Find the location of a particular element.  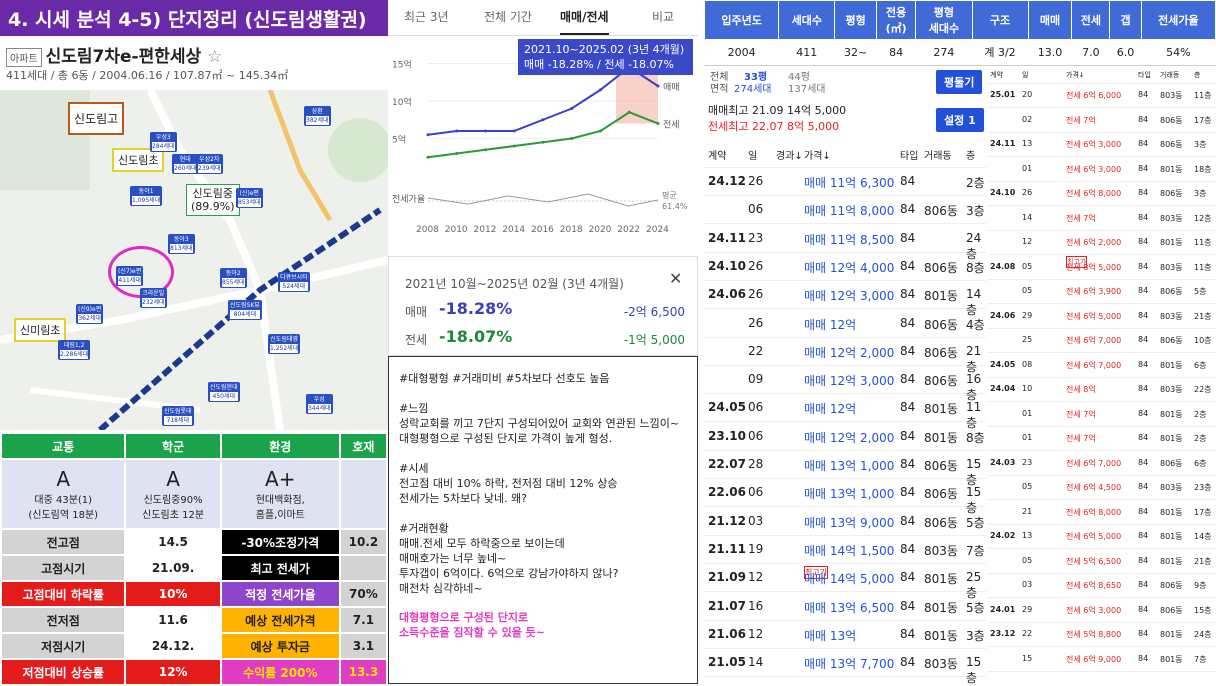

pyeong-button: 평둘기 is located at coordinates (959, 82).